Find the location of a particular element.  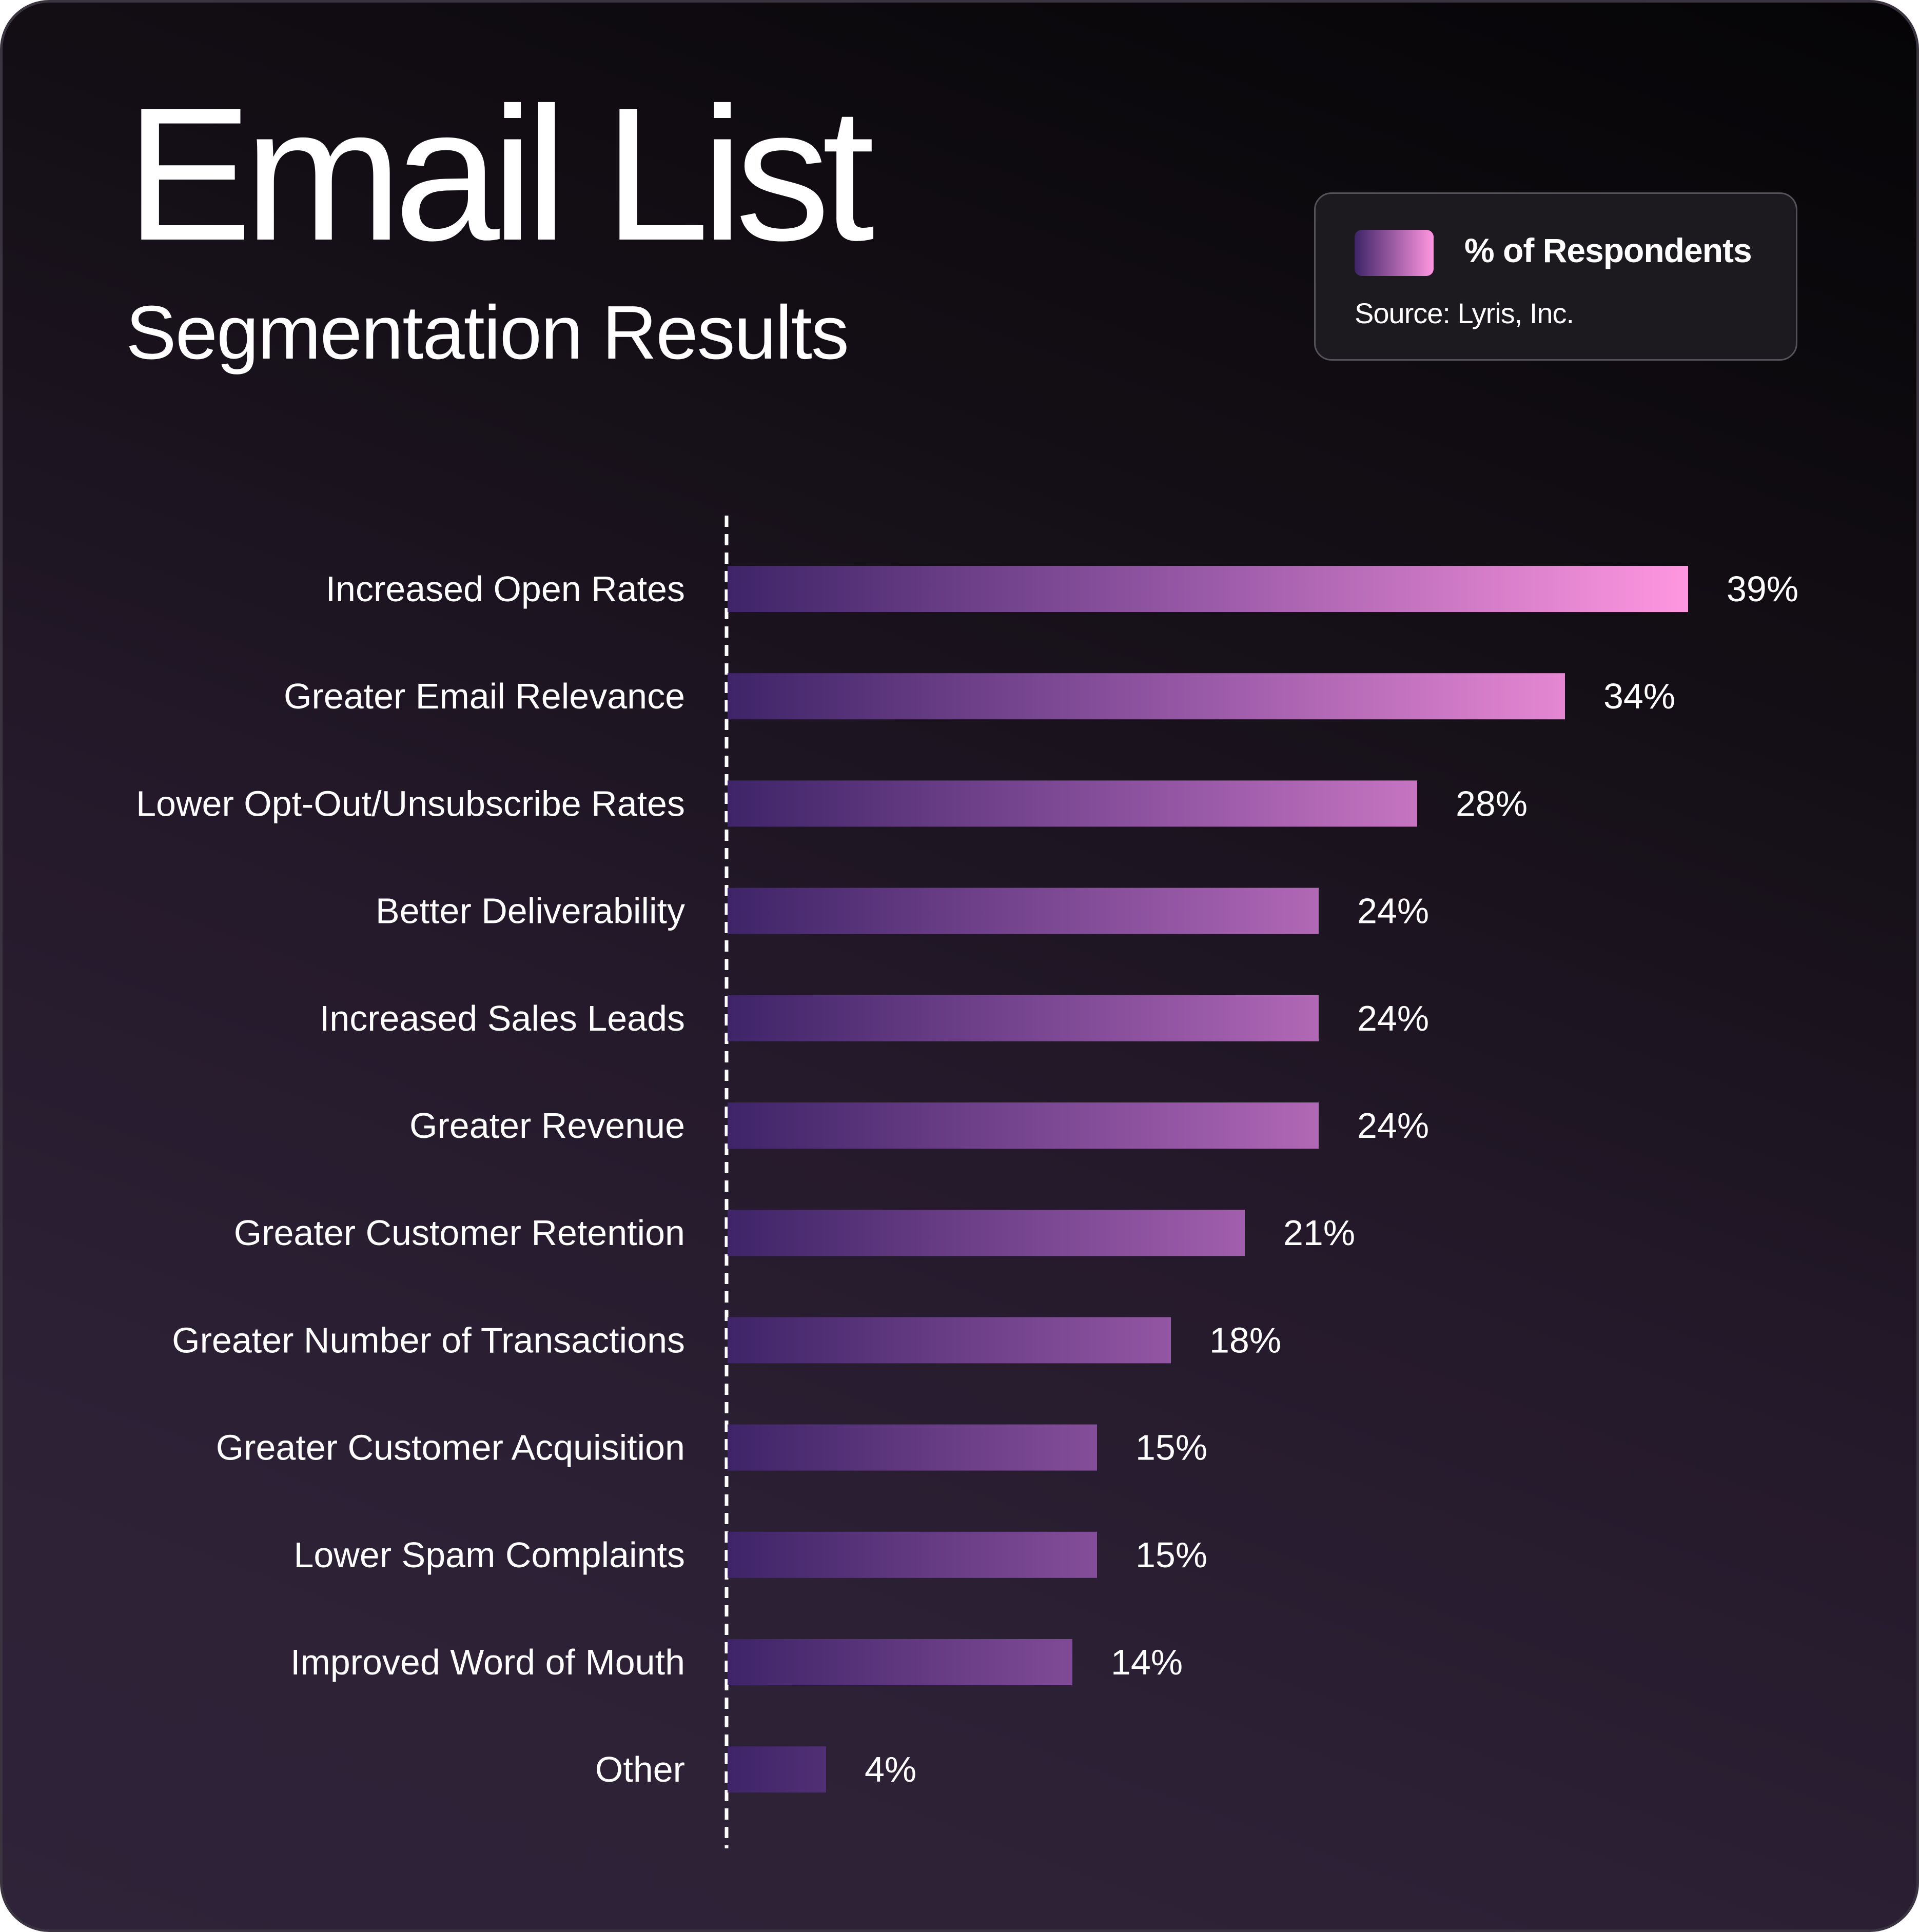

category-label: Other is located at coordinates (640, 1769).